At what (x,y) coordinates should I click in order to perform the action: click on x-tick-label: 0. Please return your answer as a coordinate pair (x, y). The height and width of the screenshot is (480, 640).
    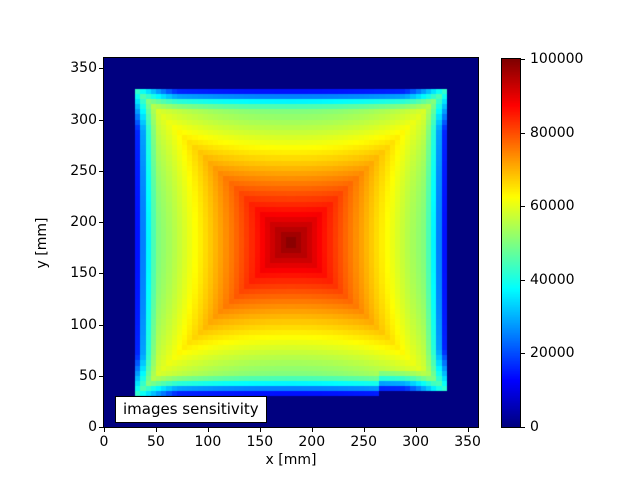
    Looking at the image, I should click on (104, 442).